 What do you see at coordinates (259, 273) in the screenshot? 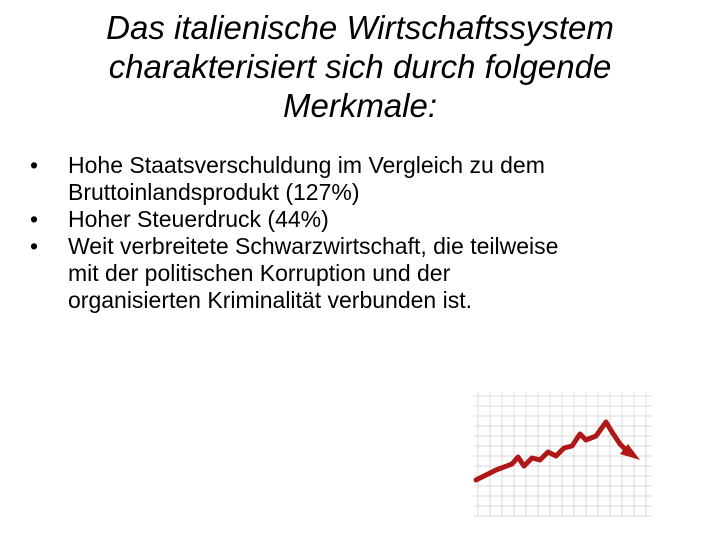
I see `bullet-text-line: mit der politischen Korruption und der` at bounding box center [259, 273].